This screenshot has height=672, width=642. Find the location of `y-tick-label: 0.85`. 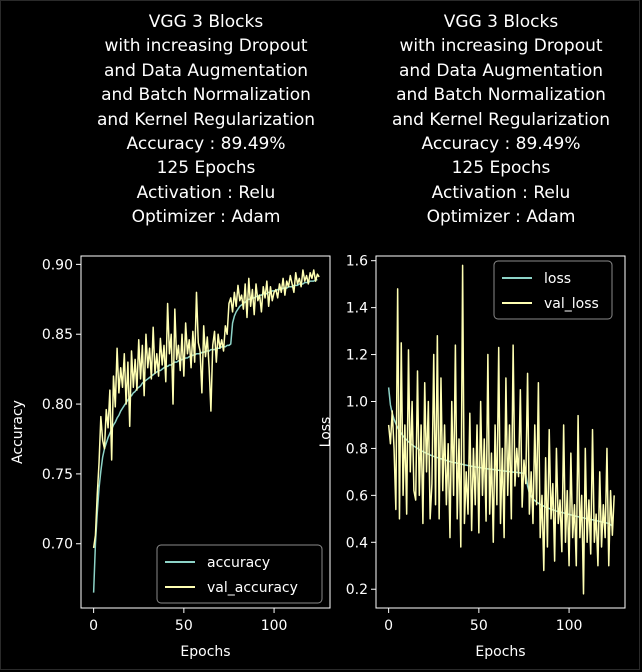

y-tick-label: 0.85 is located at coordinates (57, 335).